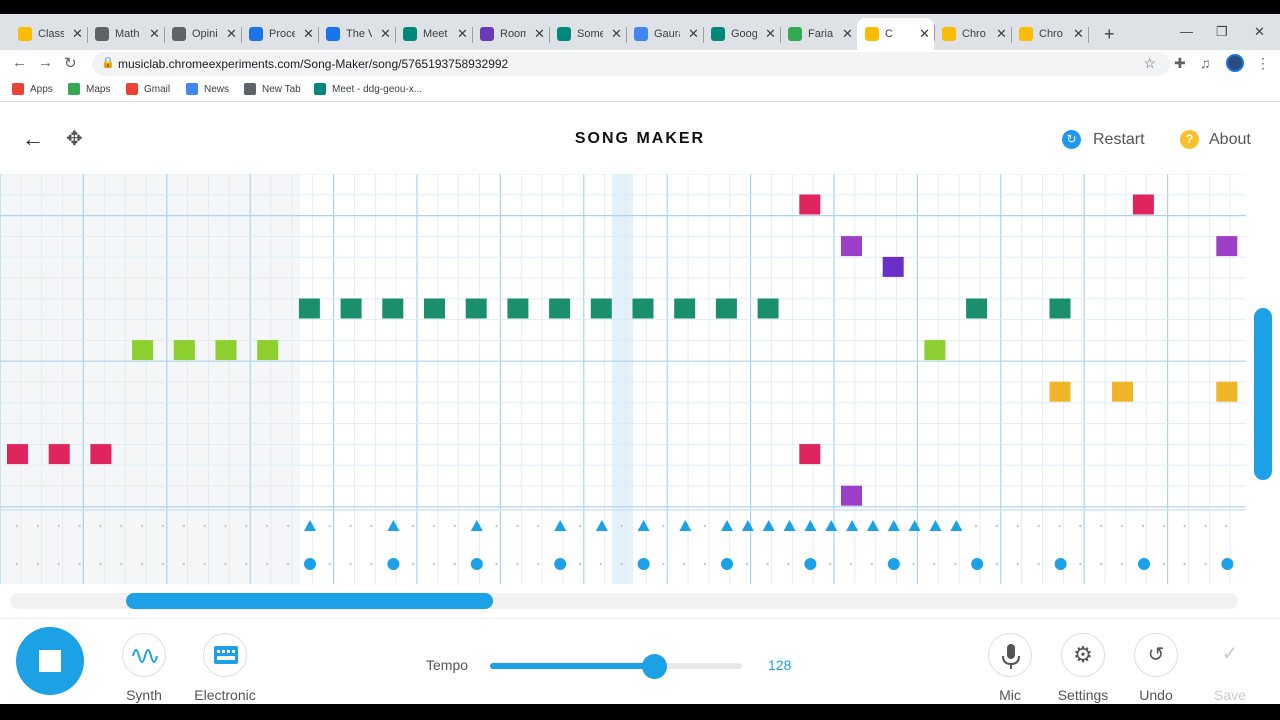 The image size is (1280, 720). What do you see at coordinates (49, 34) in the screenshot?
I see `browser-tab: Class ✕` at bounding box center [49, 34].